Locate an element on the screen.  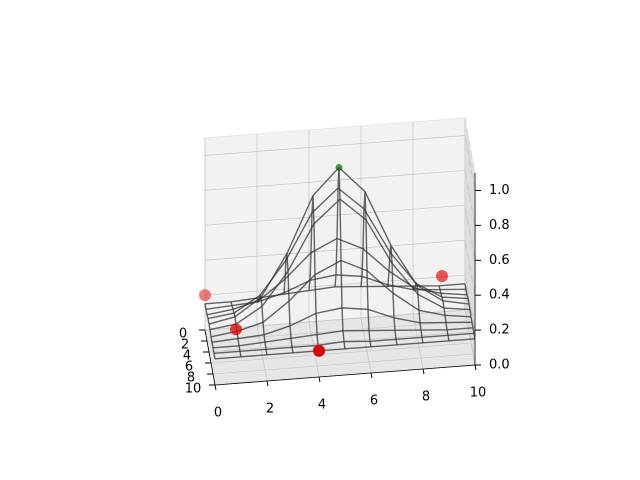
y-tick-label: 8 is located at coordinates (191, 378).